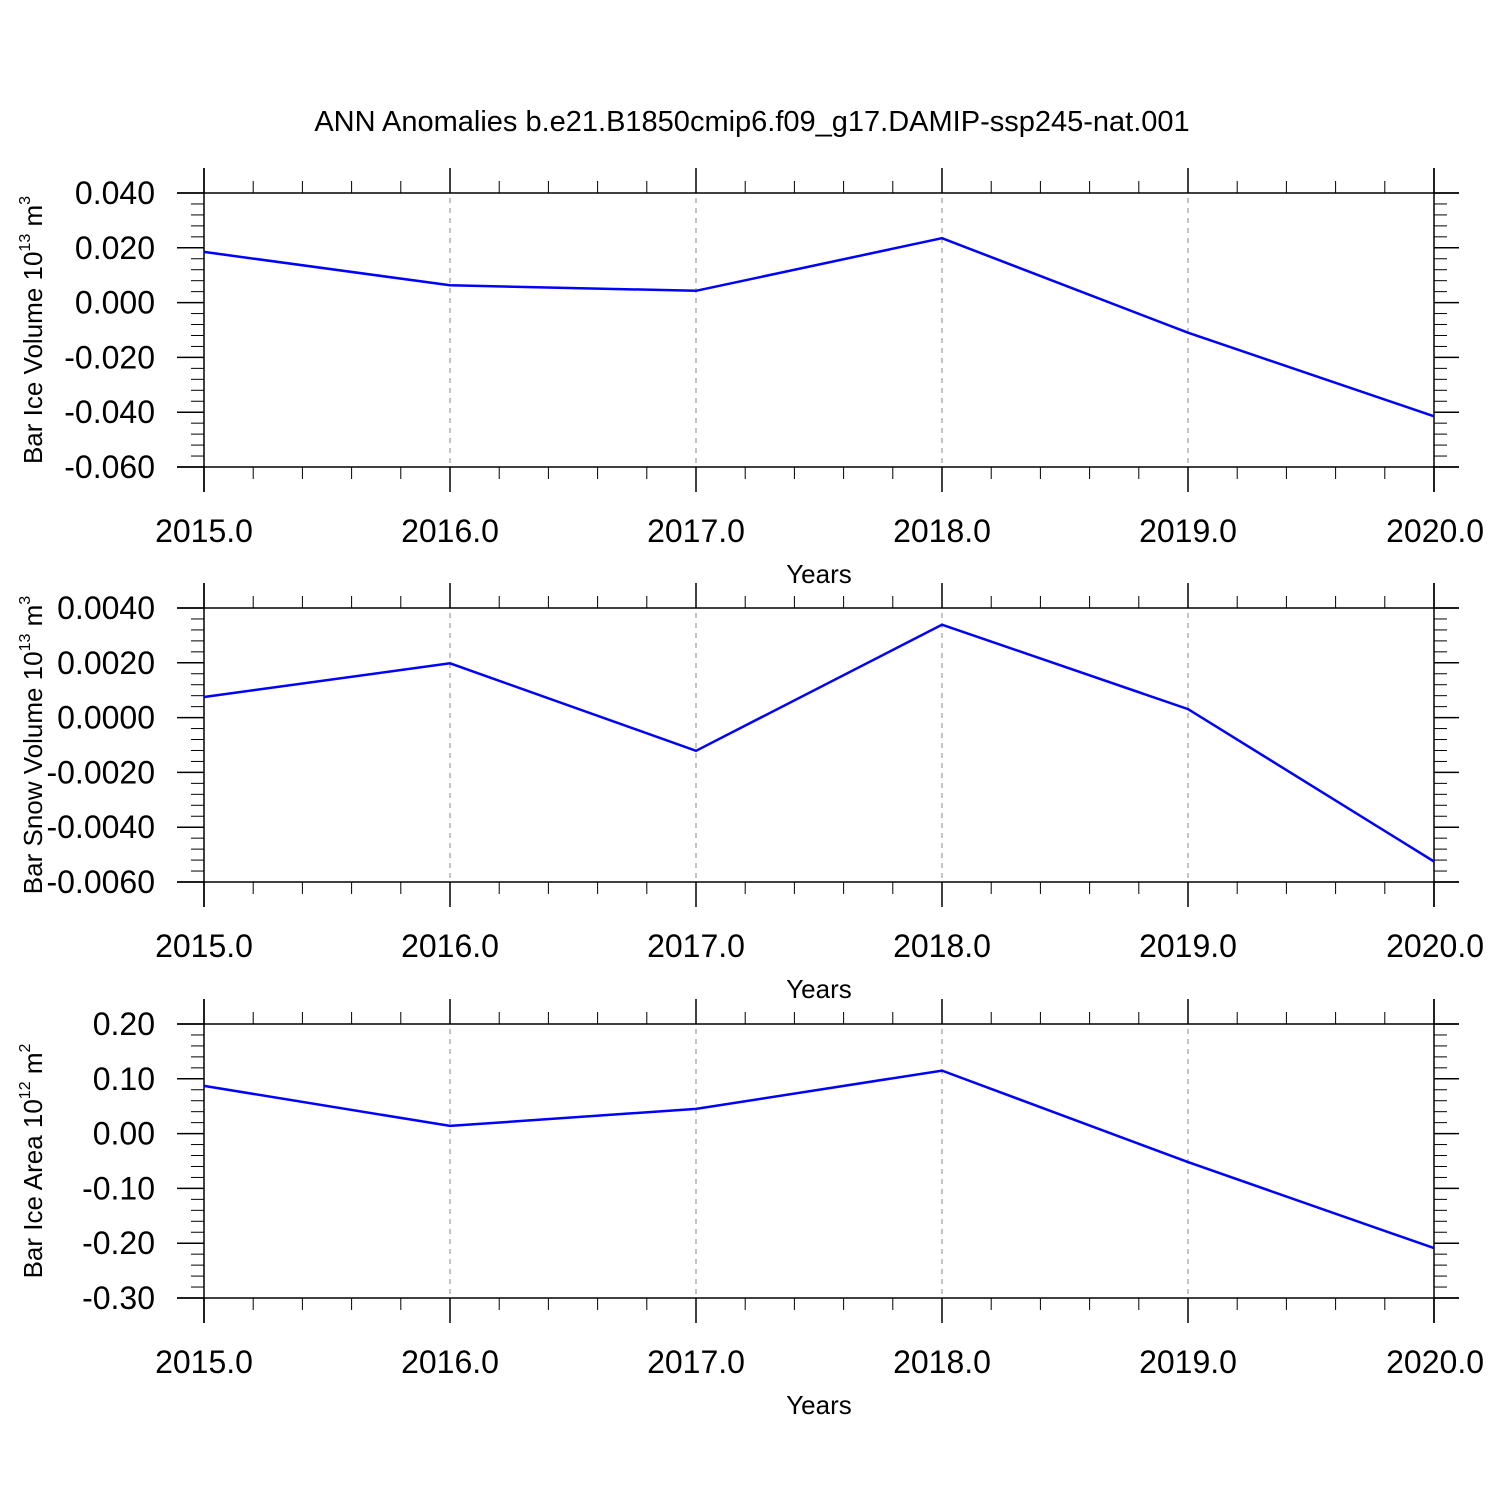 The image size is (1500, 1500). Describe the element at coordinates (124, 1024) in the screenshot. I see `y-tick-label: 0.20` at that location.